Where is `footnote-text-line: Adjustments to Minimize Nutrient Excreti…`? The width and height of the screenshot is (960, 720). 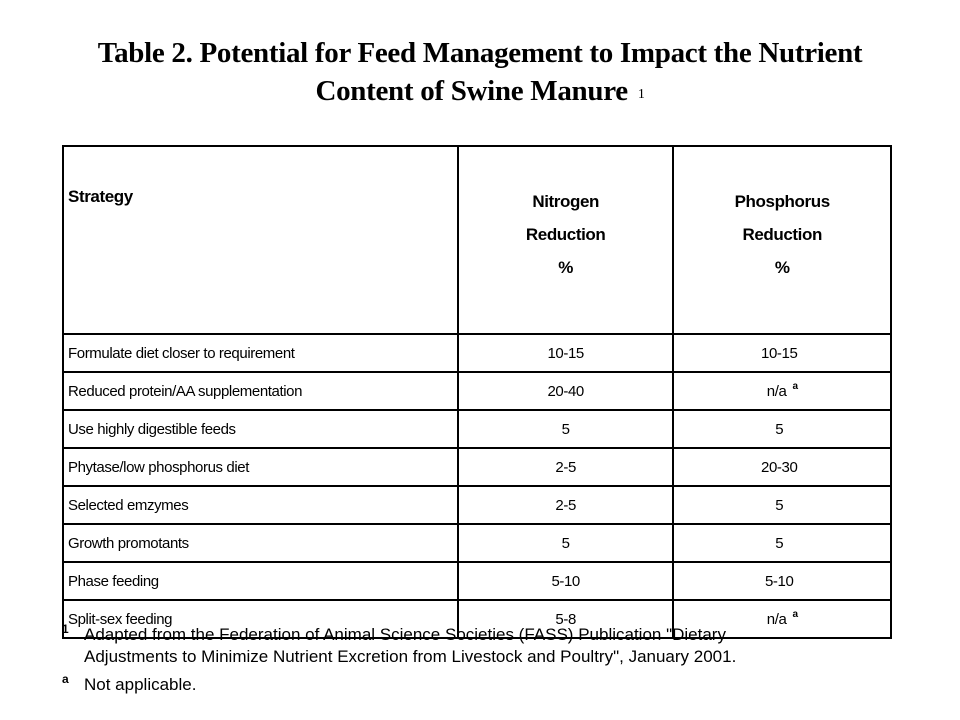 footnote-text-line: Adjustments to Minimize Nutrient Excreti… is located at coordinates (410, 656).